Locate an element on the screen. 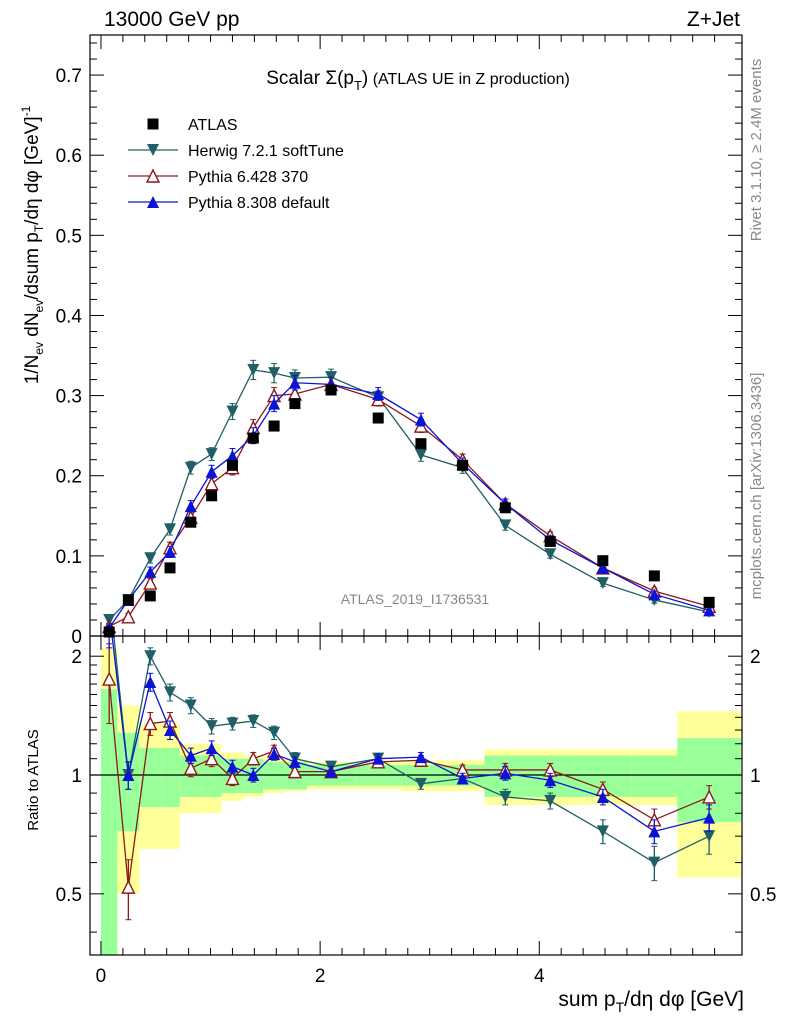 Image resolution: width=786 pixels, height=1024 pixels. x-tick-label: 4 is located at coordinates (539, 976).